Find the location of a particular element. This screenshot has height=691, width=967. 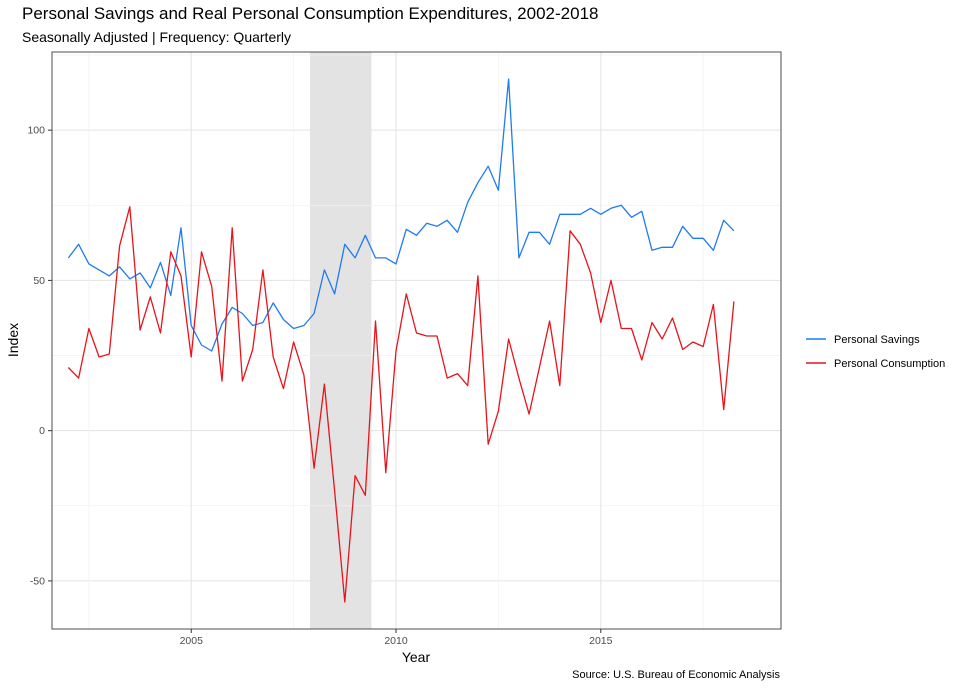

y-tick-label: 0 is located at coordinates (42, 431).